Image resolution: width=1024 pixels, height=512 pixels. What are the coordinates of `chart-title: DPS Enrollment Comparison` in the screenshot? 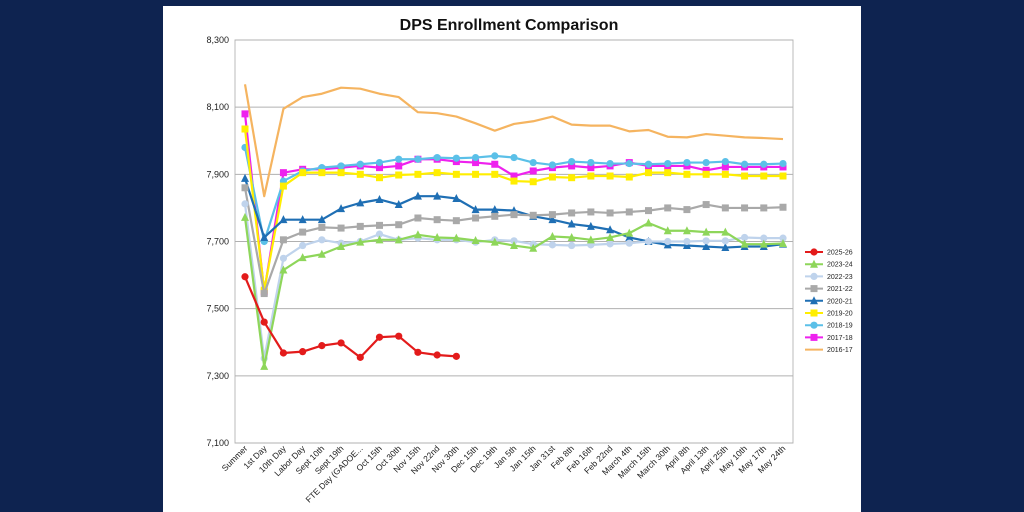 It's located at (509, 25).